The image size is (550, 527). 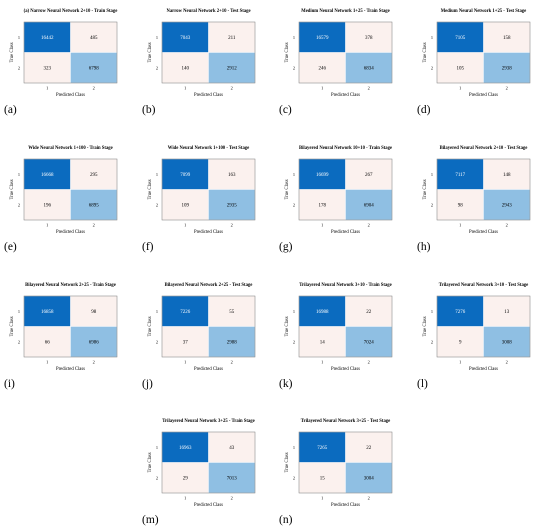 I want to click on cell-value: 3008, so click(x=507, y=343).